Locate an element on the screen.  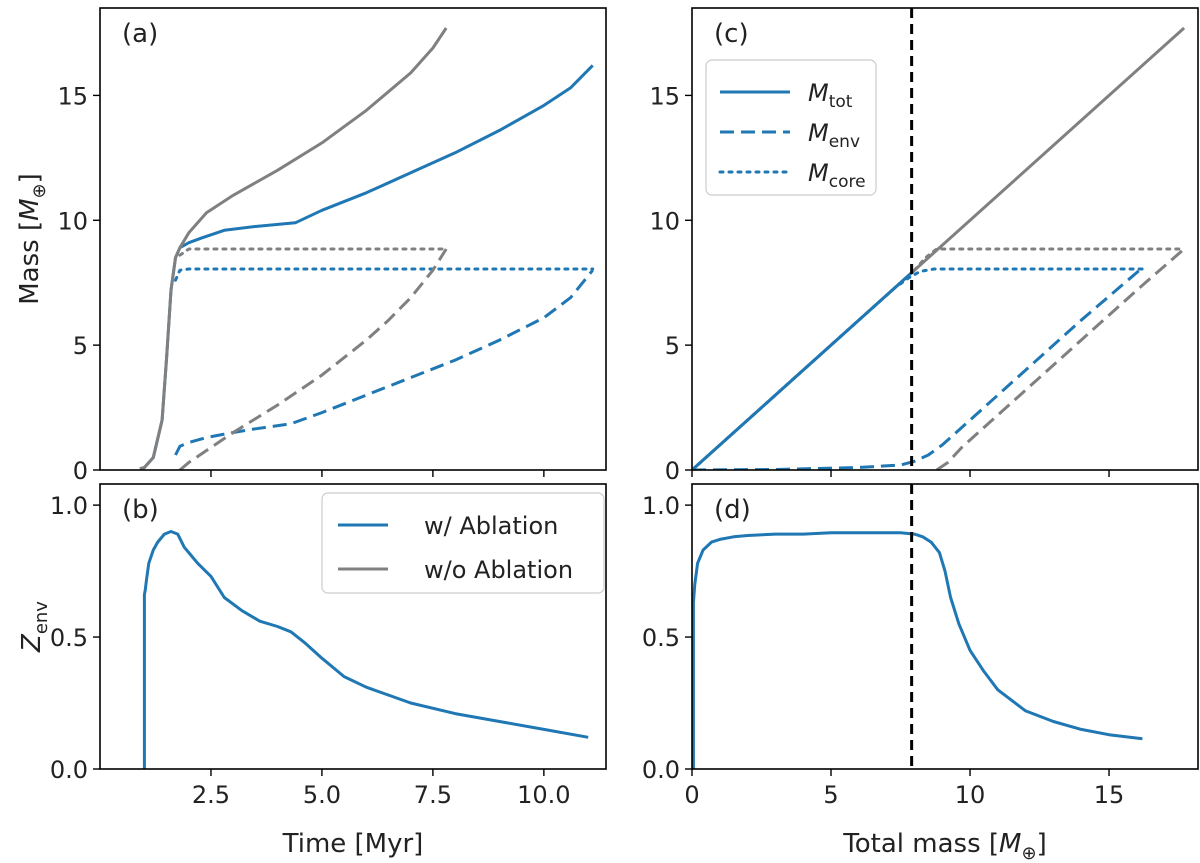
legend-entry: w/o Ablation is located at coordinates (498, 570).